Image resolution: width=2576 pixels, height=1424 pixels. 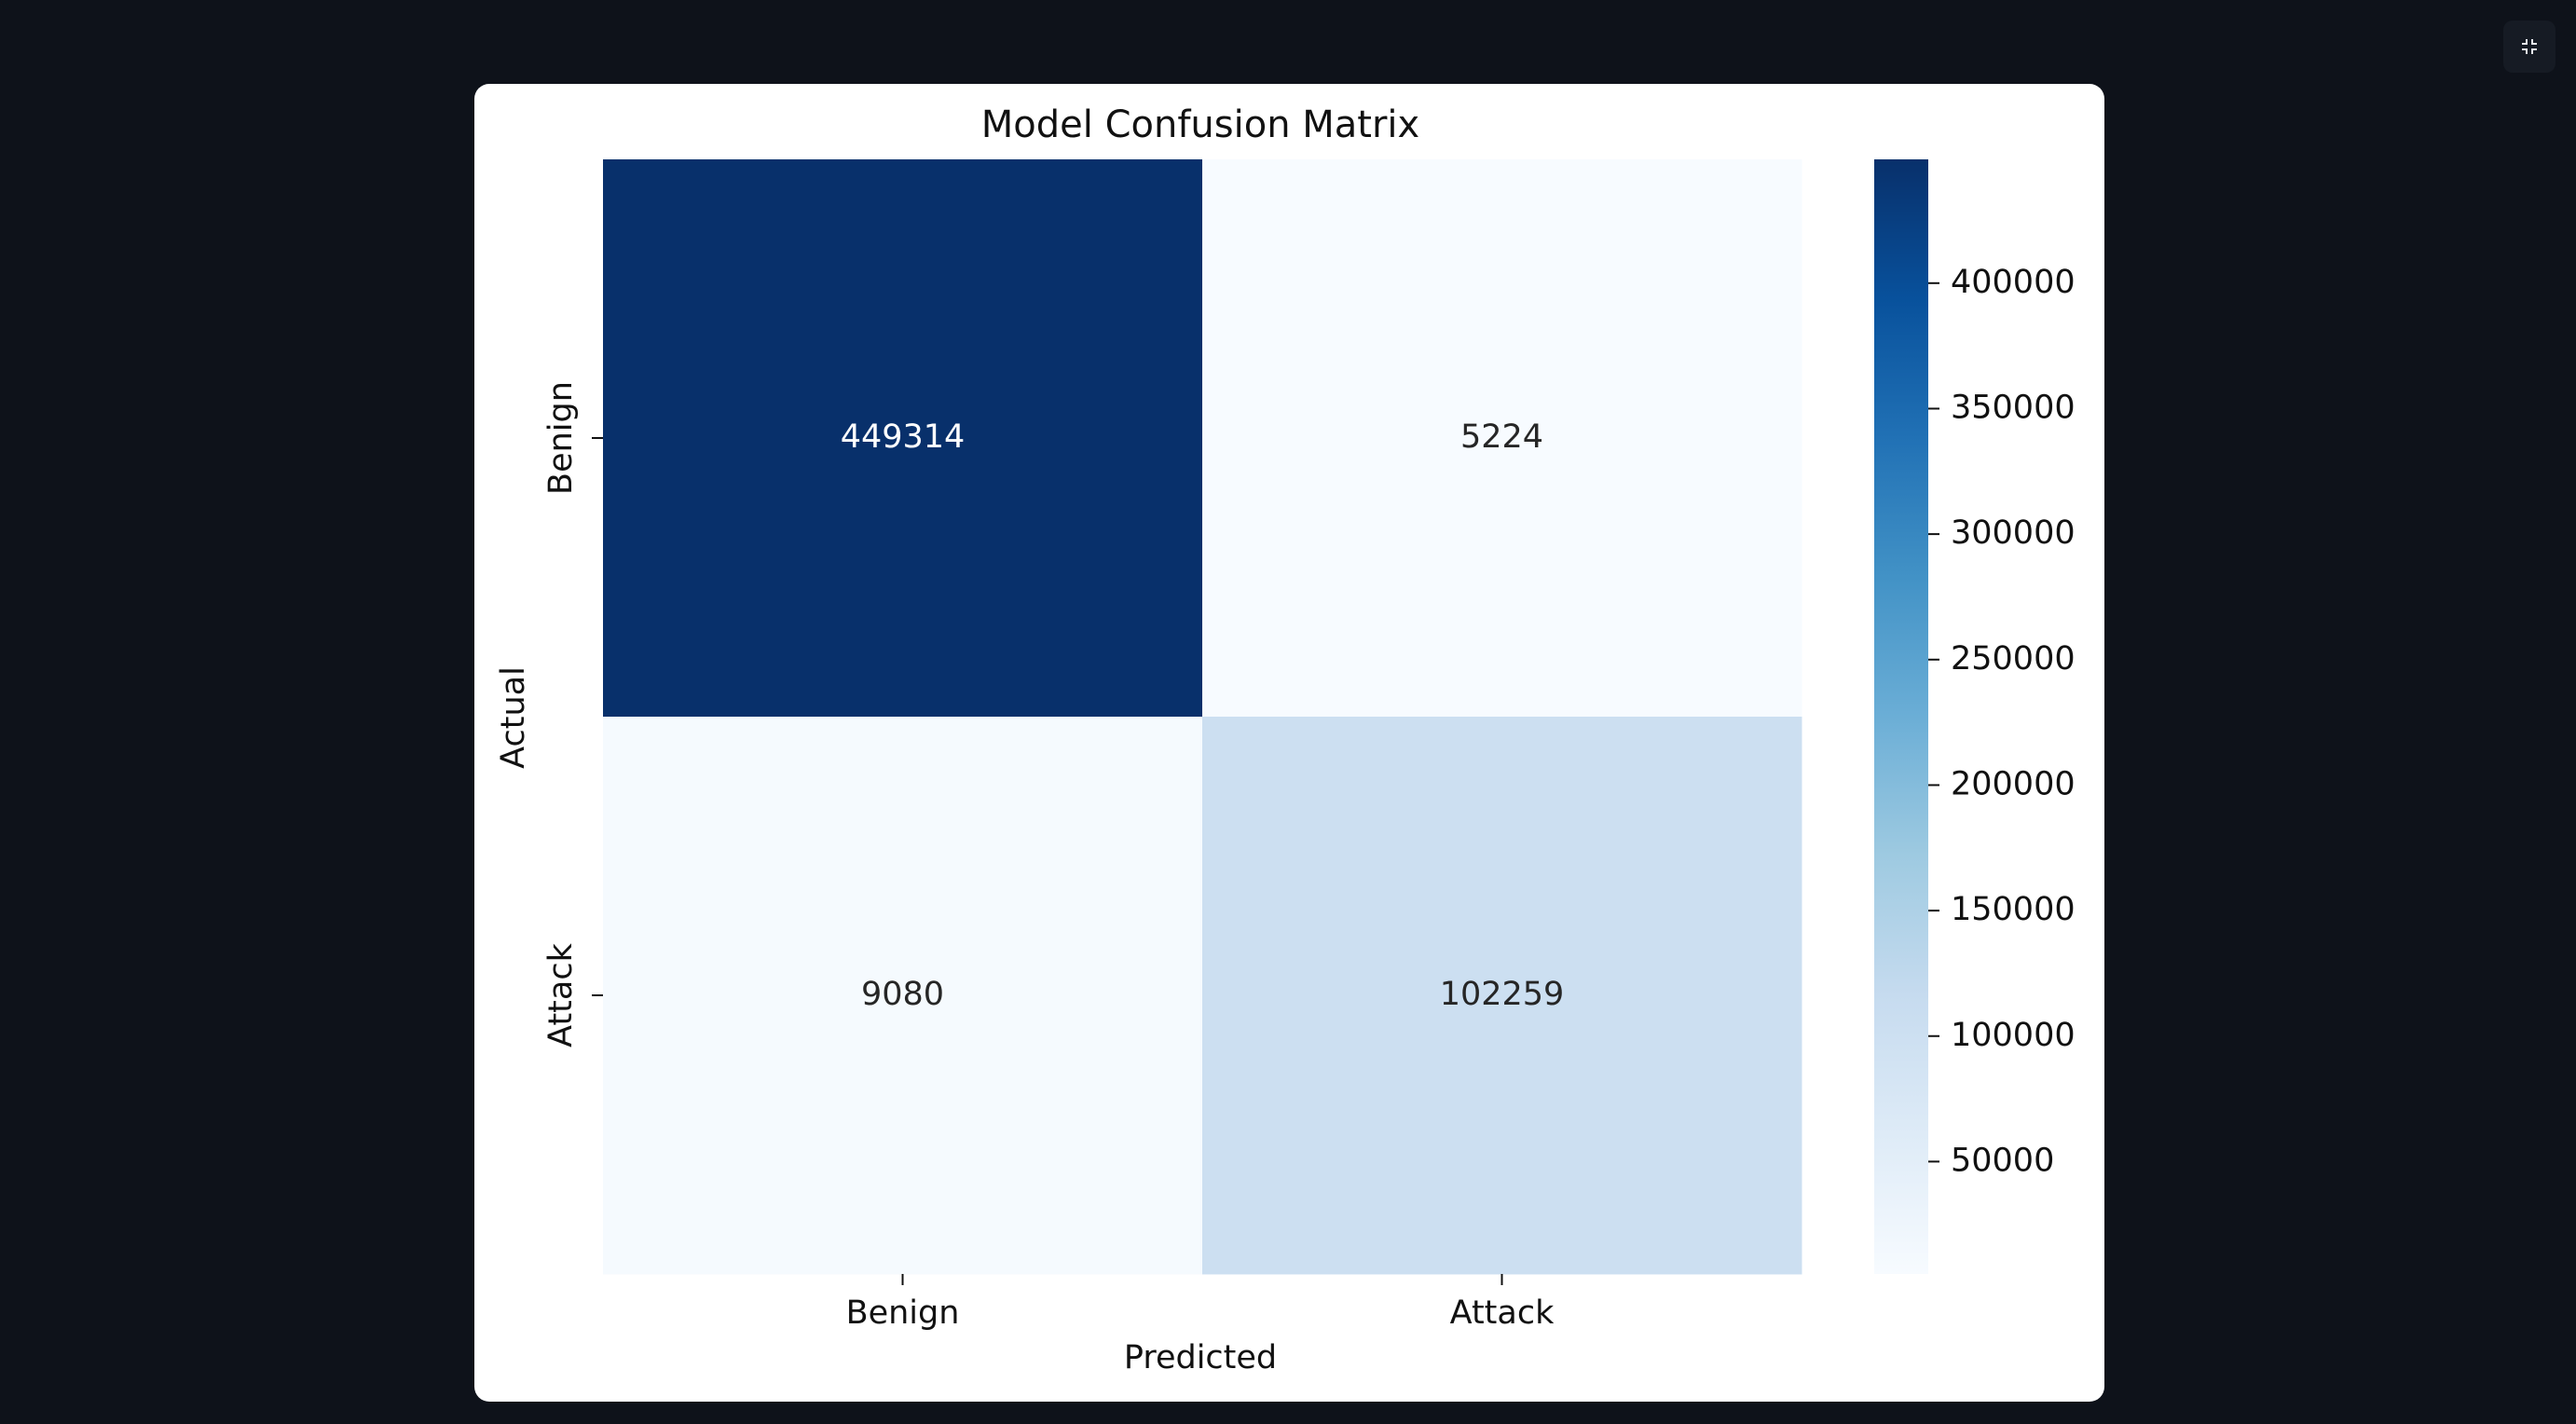 What do you see at coordinates (2013, 1035) in the screenshot?
I see `colorbar-tick-label: 100000` at bounding box center [2013, 1035].